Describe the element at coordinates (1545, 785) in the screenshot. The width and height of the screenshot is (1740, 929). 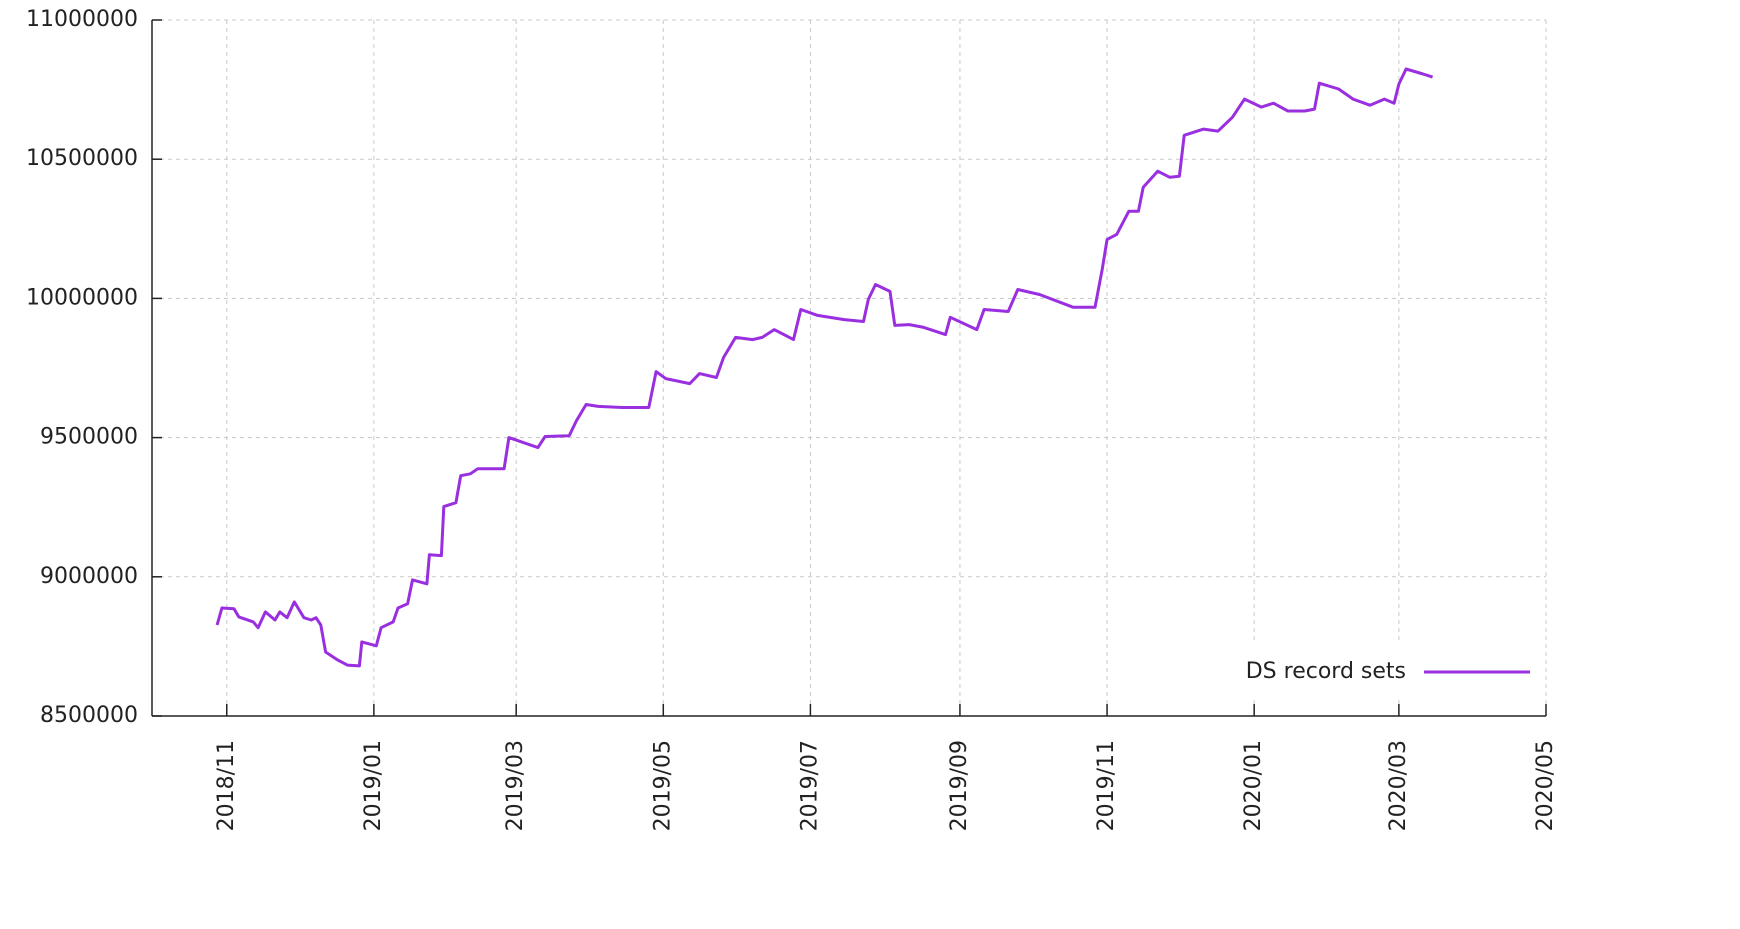
I see `x-tick-label: 2020/05` at that location.